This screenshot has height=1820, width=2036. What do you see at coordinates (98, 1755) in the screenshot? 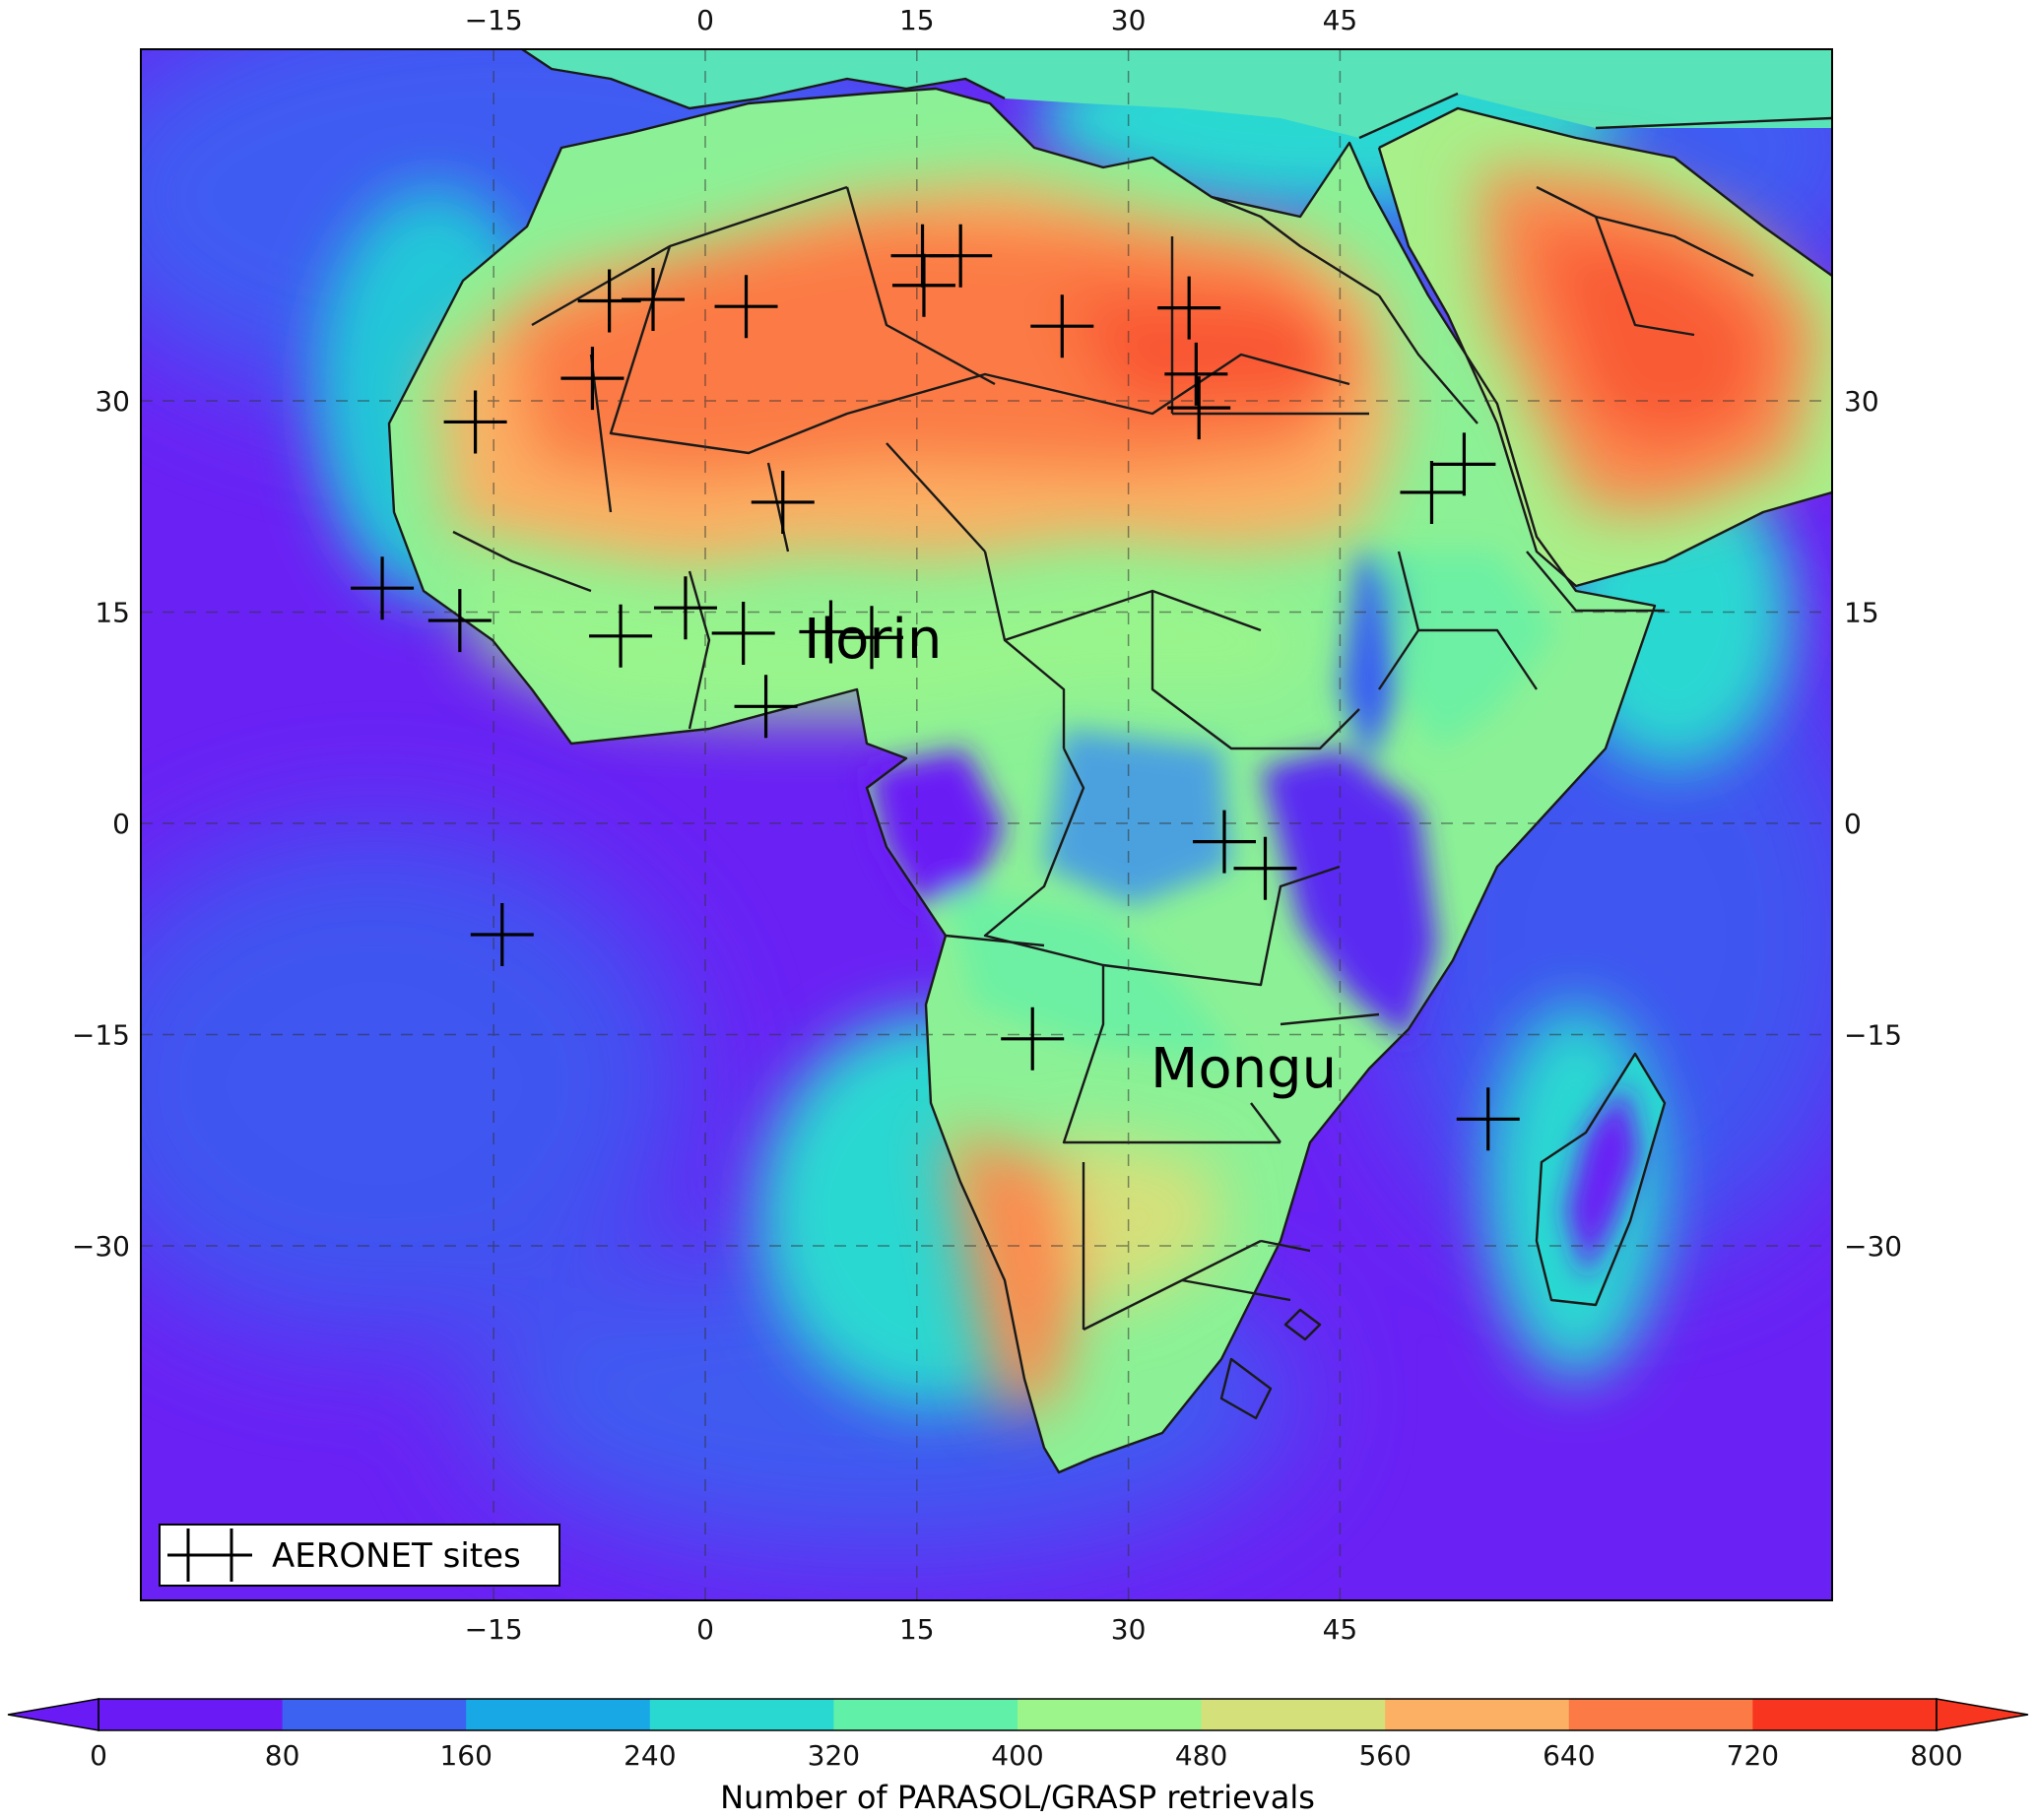
I see `colorbar-tick-label: 0` at bounding box center [98, 1755].